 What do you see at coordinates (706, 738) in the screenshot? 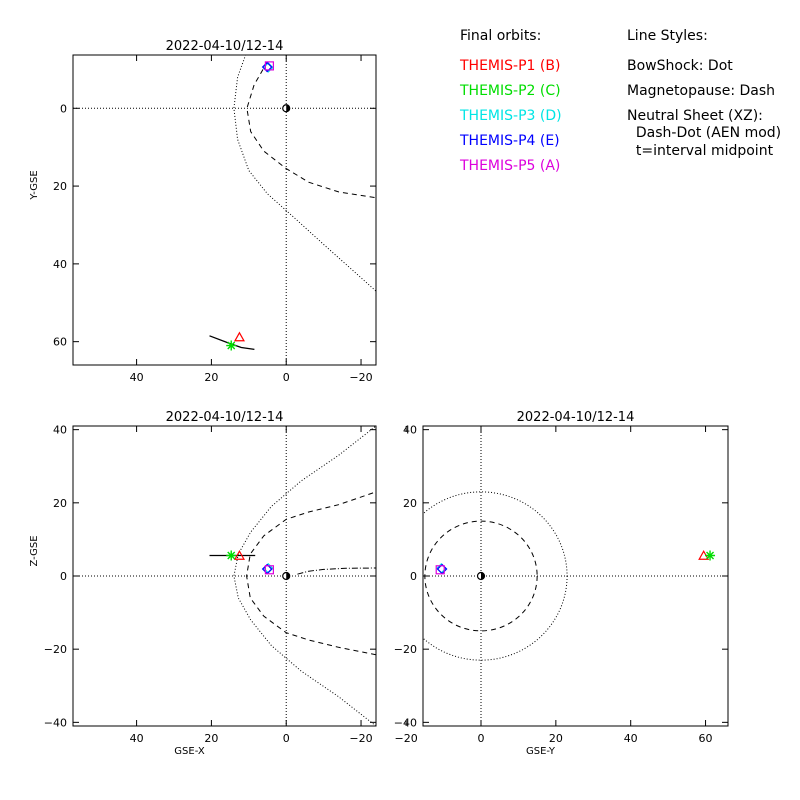
I see `x-tick-label: 60` at bounding box center [706, 738].